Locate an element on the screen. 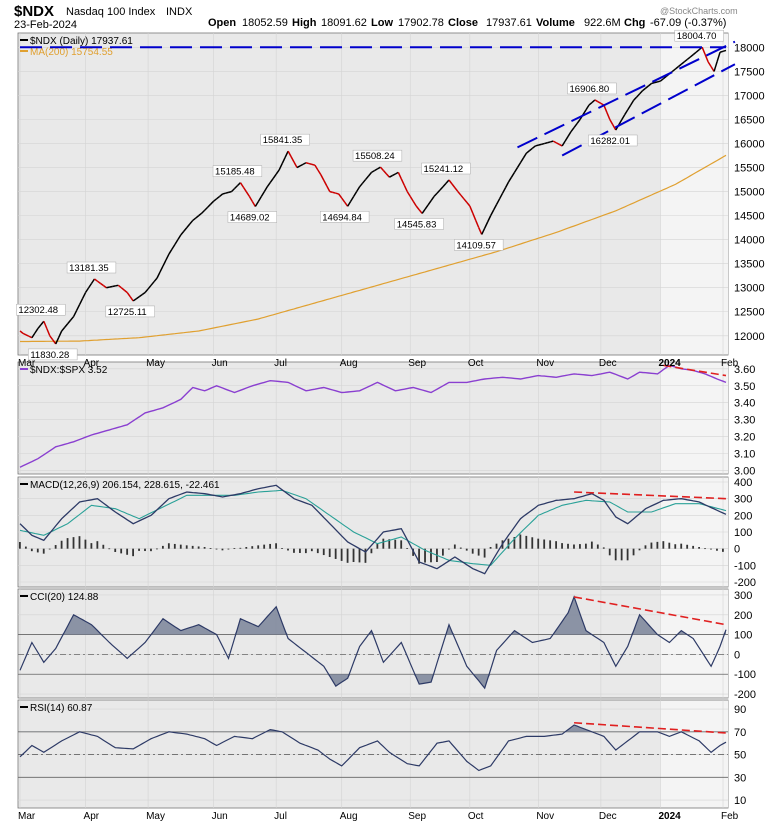  price-tick-label: 14500 is located at coordinates (749, 217).